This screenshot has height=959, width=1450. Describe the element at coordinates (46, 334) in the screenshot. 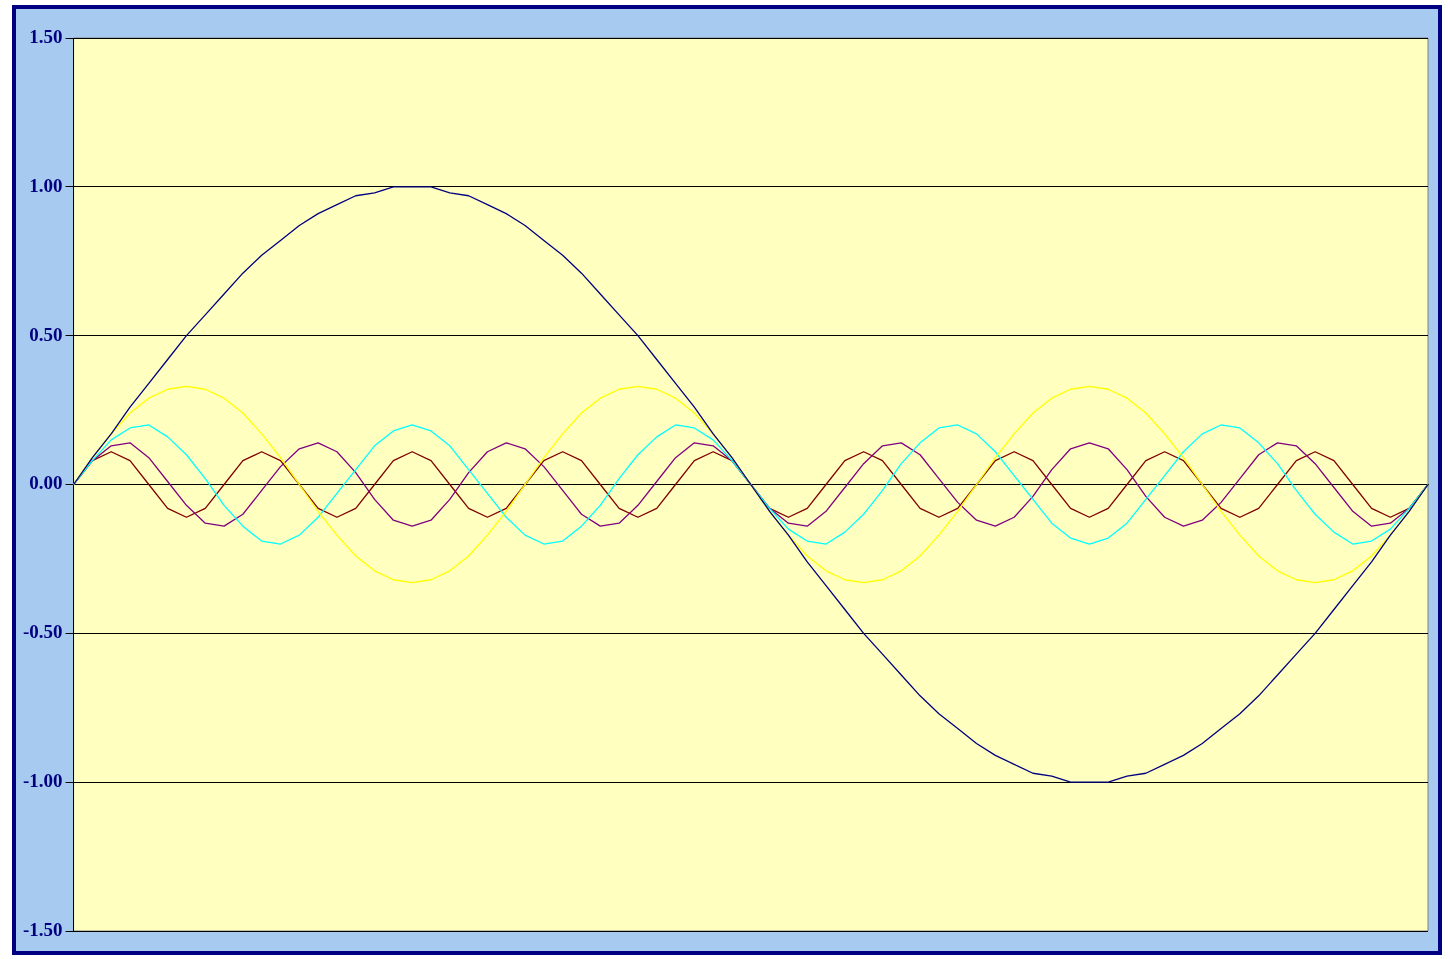

I see `y-tick-label: 0.50` at that location.